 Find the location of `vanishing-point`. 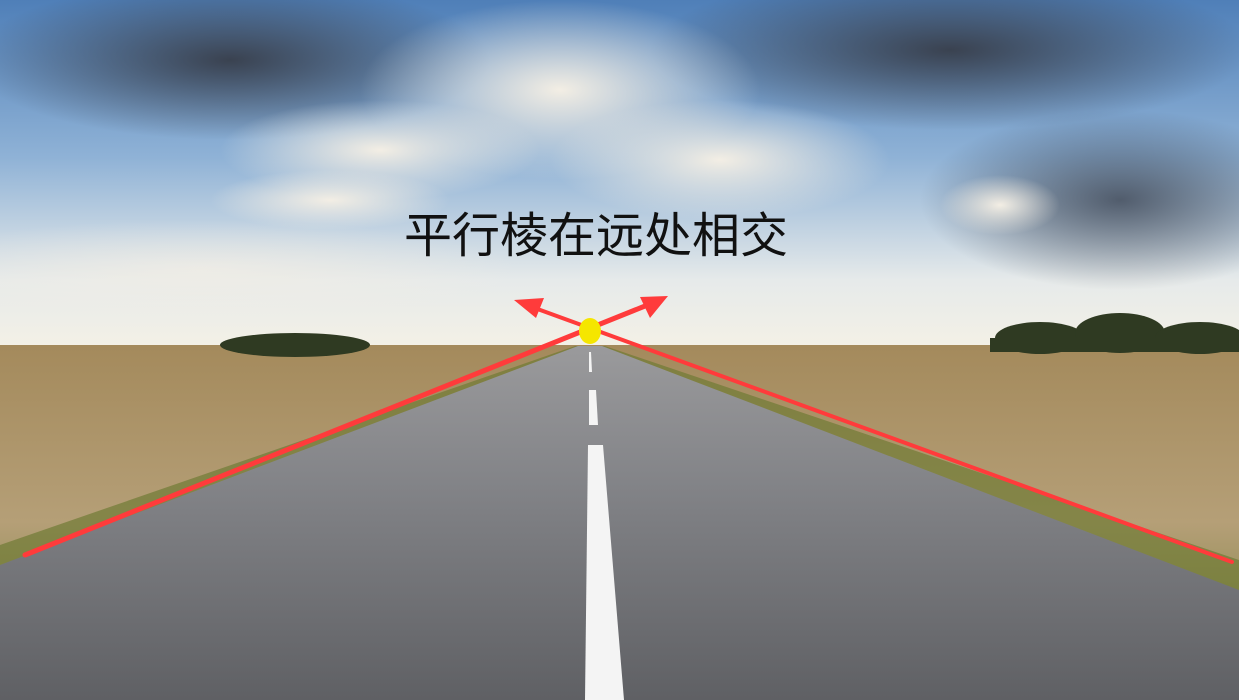

vanishing-point is located at coordinates (590, 331).